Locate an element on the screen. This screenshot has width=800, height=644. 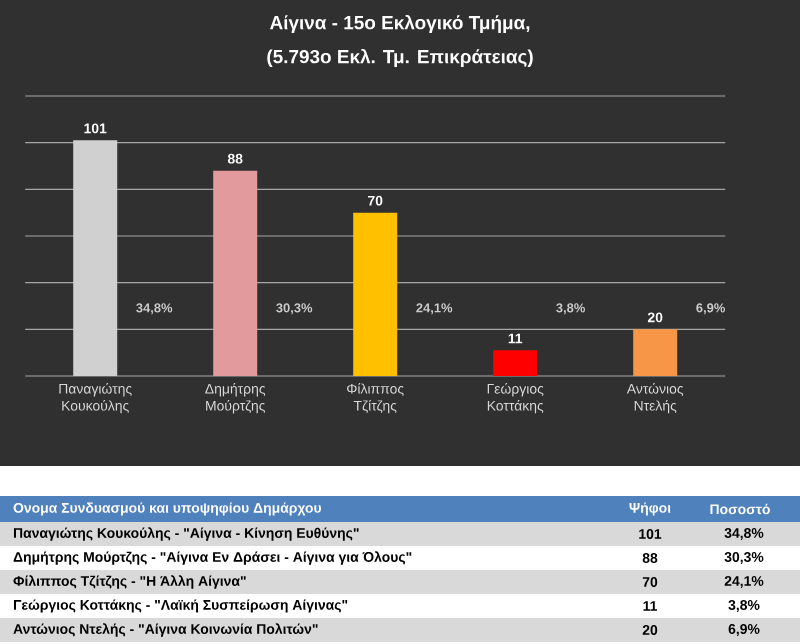
chart-subtitle: (5.793ο Εκλ. Τμ. Επικράτειας) is located at coordinates (400, 58).